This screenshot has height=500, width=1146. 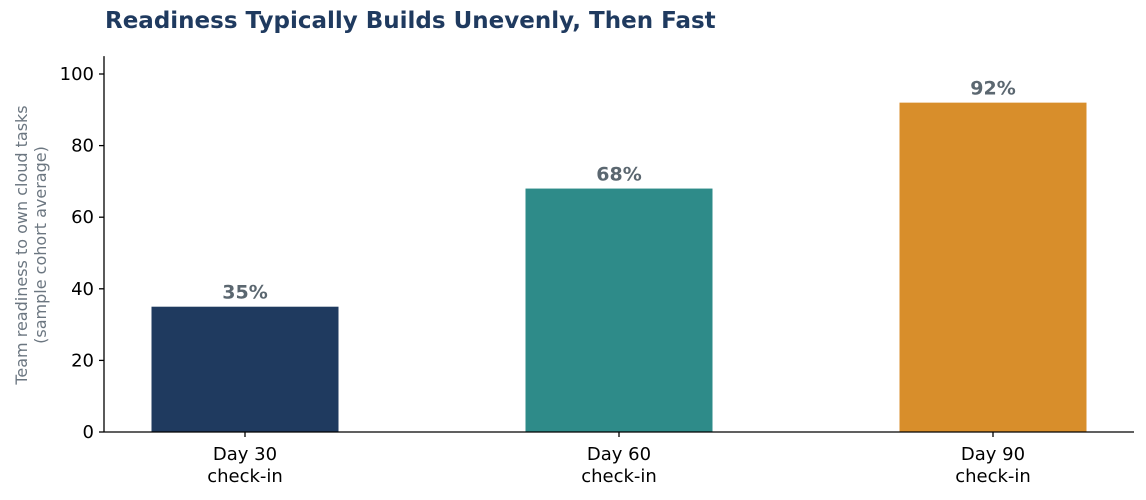 I want to click on x-tick-label-line: Day 30, so click(x=245, y=454).